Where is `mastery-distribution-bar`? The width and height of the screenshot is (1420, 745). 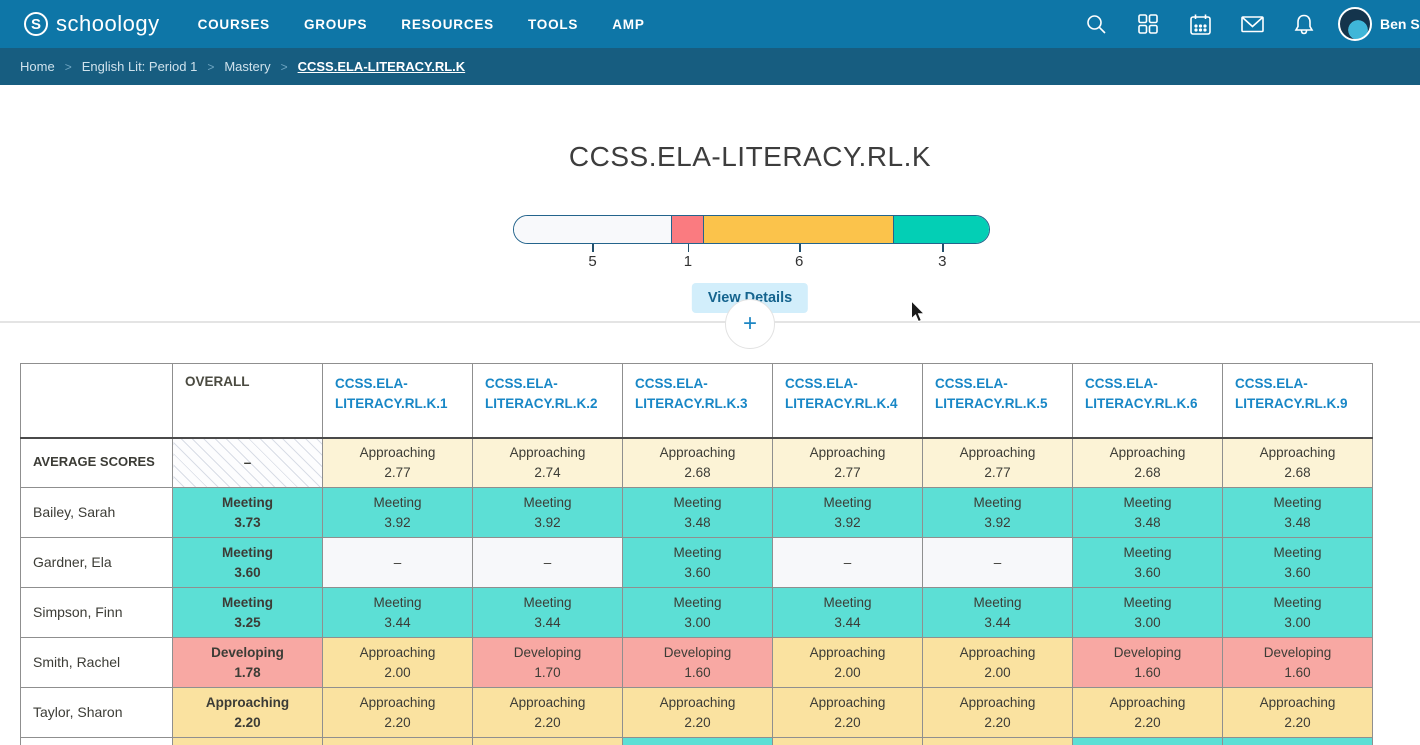
mastery-distribution-bar is located at coordinates (751, 229).